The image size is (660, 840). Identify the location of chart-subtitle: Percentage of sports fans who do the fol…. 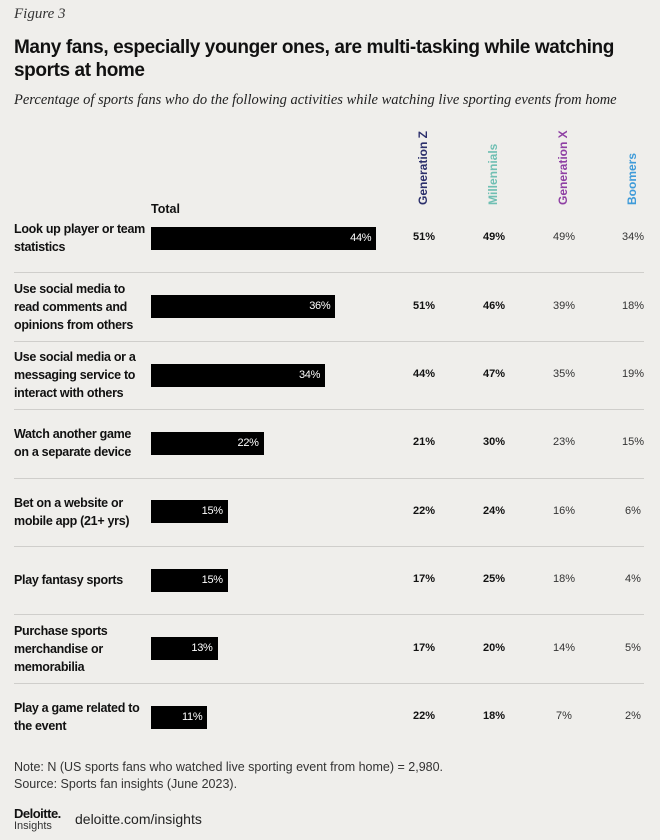
(315, 100).